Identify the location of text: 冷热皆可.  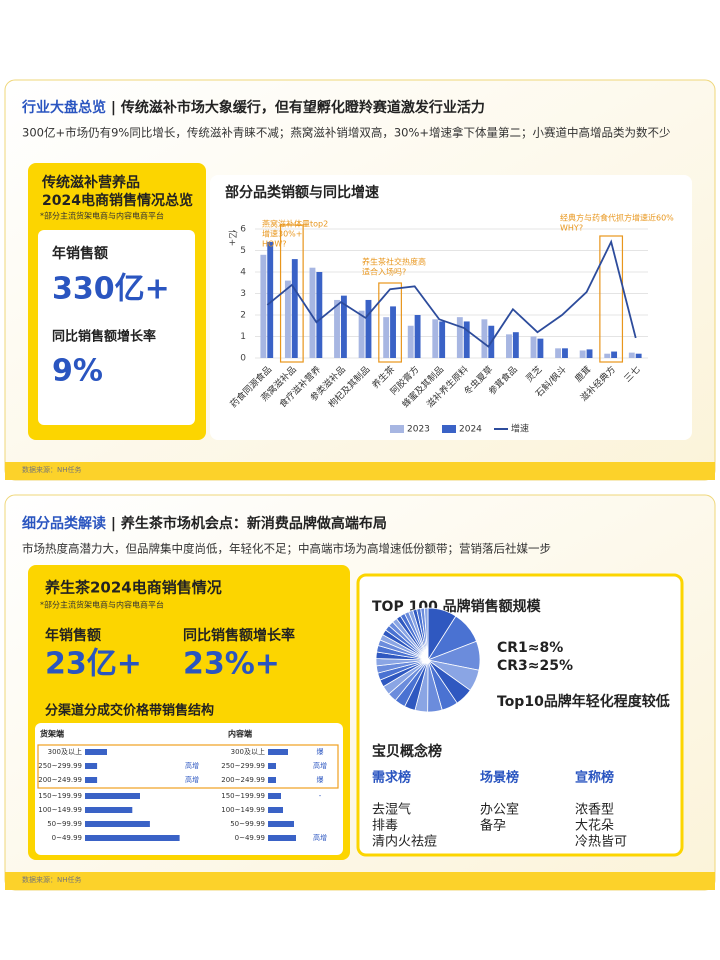
(601, 842).